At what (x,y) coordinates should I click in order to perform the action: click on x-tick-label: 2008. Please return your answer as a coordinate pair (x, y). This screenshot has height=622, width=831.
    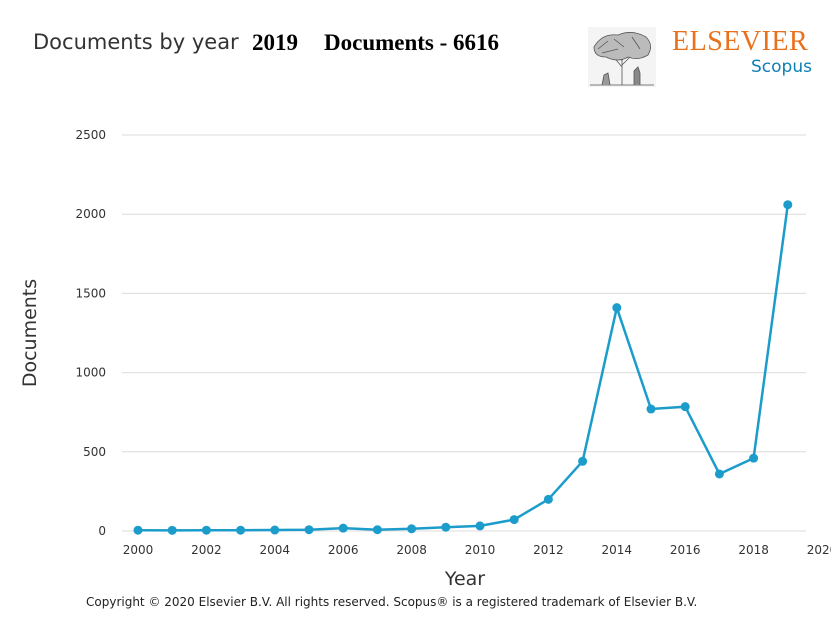
    Looking at the image, I should click on (411, 550).